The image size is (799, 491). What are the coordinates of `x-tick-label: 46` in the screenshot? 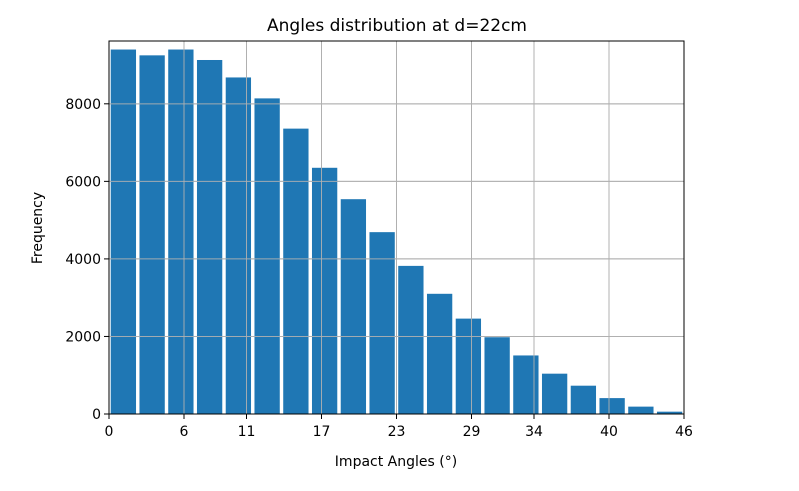 It's located at (684, 432).